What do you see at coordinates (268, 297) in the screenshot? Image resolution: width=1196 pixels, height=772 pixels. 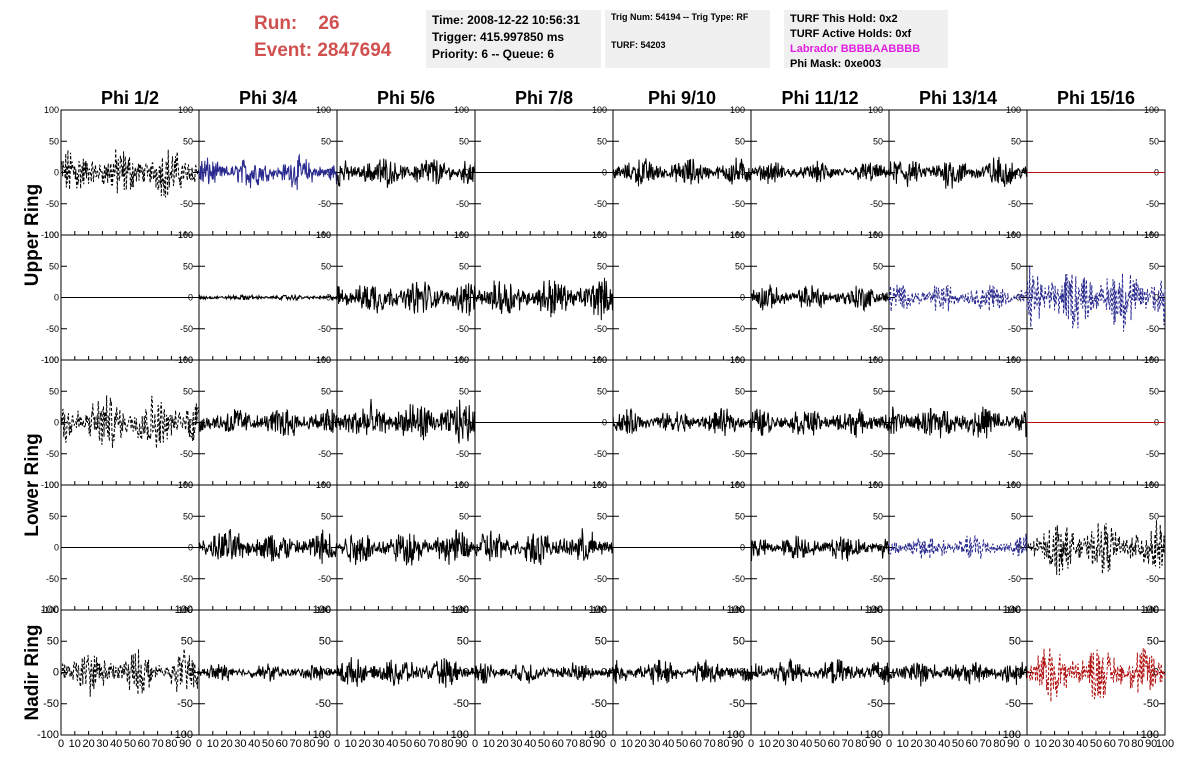 I see `waveform-r2-c2` at bounding box center [268, 297].